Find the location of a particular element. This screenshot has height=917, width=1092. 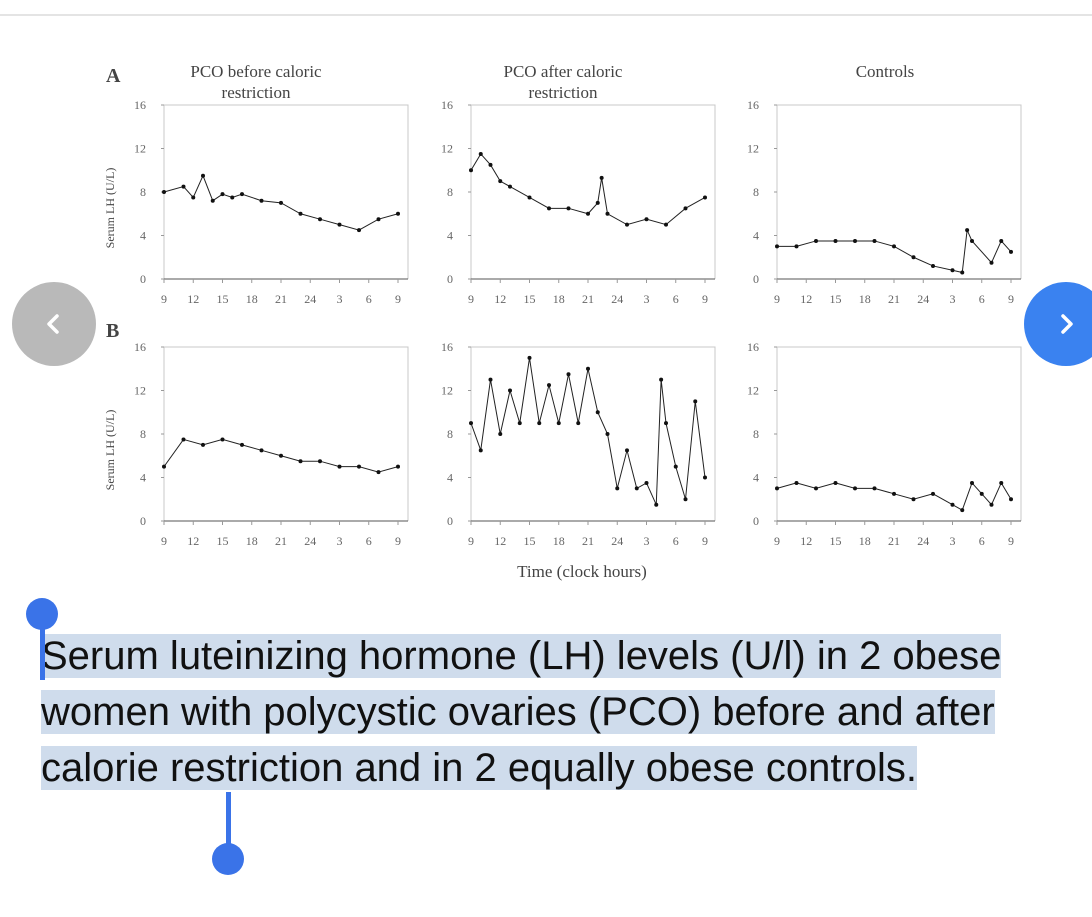

panel-frame is located at coordinates (593, 433).